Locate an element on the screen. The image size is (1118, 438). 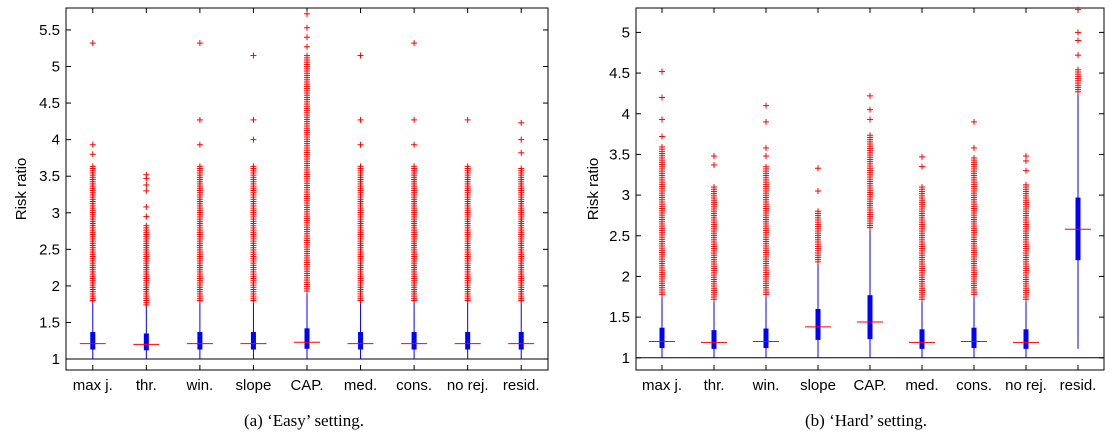
x-tick-label-hard-6: cons. is located at coordinates (974, 385).